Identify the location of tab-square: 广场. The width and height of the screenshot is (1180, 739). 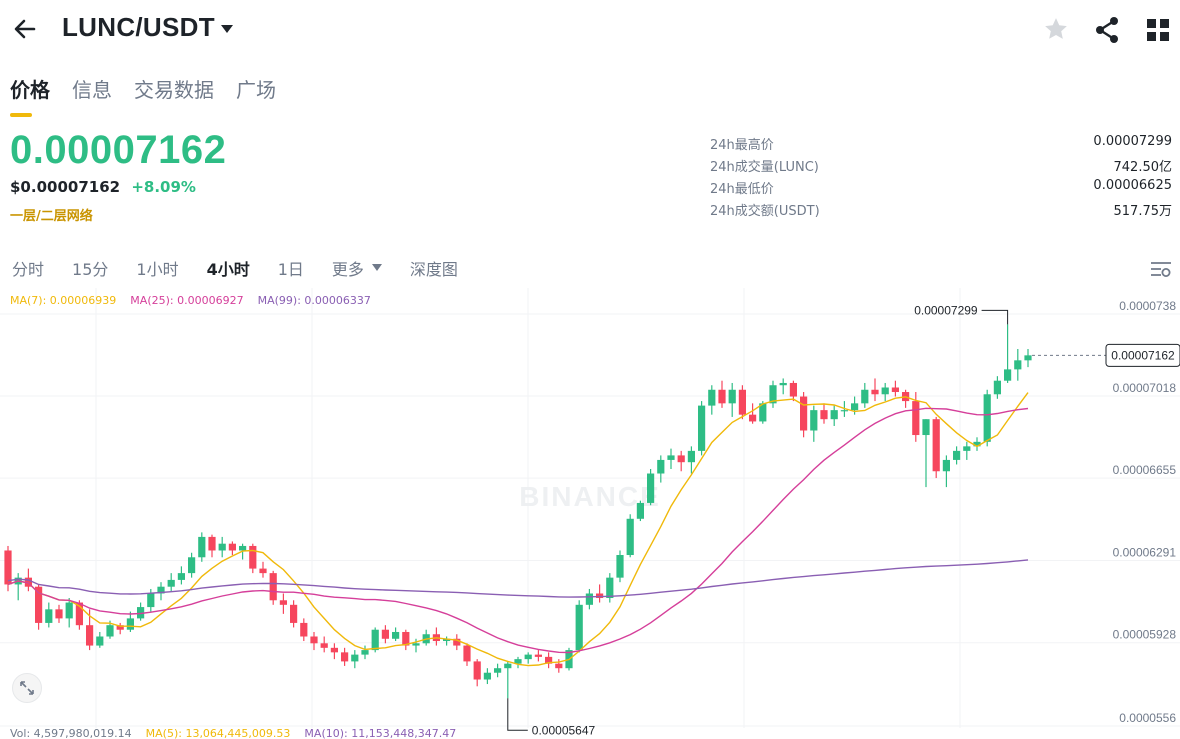
(256, 90).